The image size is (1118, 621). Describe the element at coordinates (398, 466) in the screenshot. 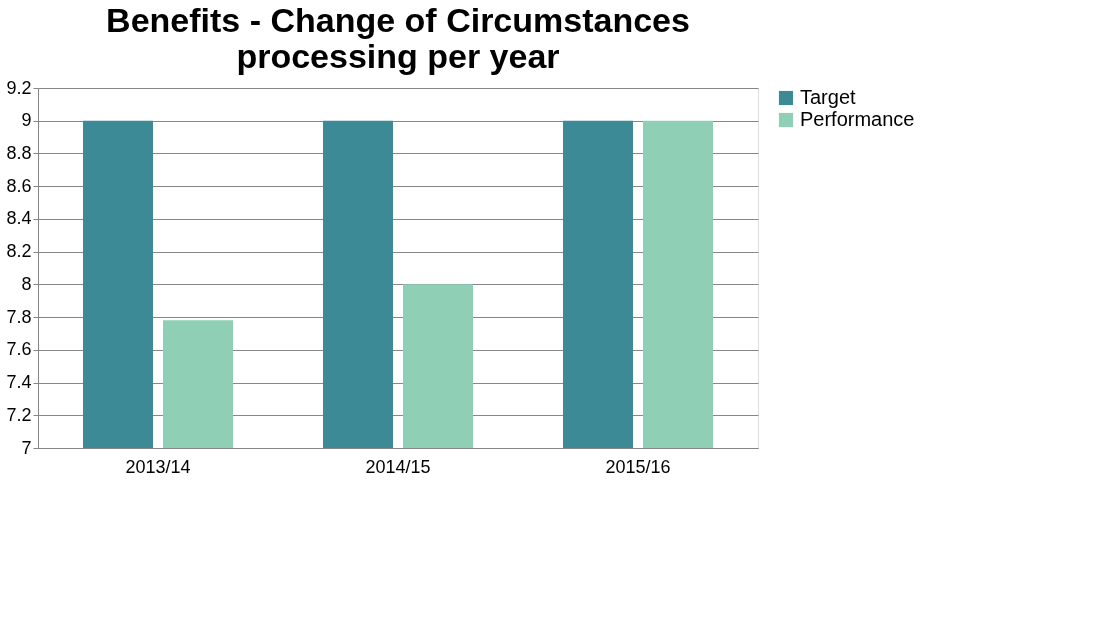

I see `x-tick-label: 2014/15` at that location.